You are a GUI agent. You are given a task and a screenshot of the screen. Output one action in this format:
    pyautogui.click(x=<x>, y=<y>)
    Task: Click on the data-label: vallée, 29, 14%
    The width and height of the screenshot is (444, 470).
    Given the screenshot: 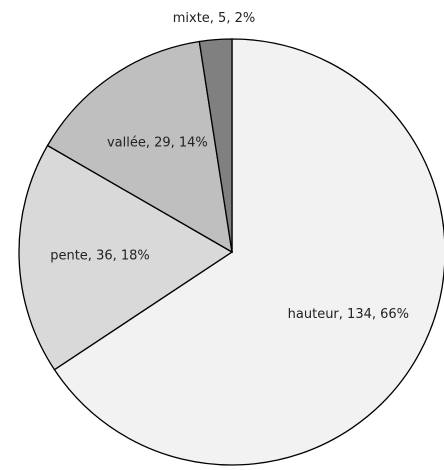 What is the action you would take?
    pyautogui.click(x=157, y=143)
    